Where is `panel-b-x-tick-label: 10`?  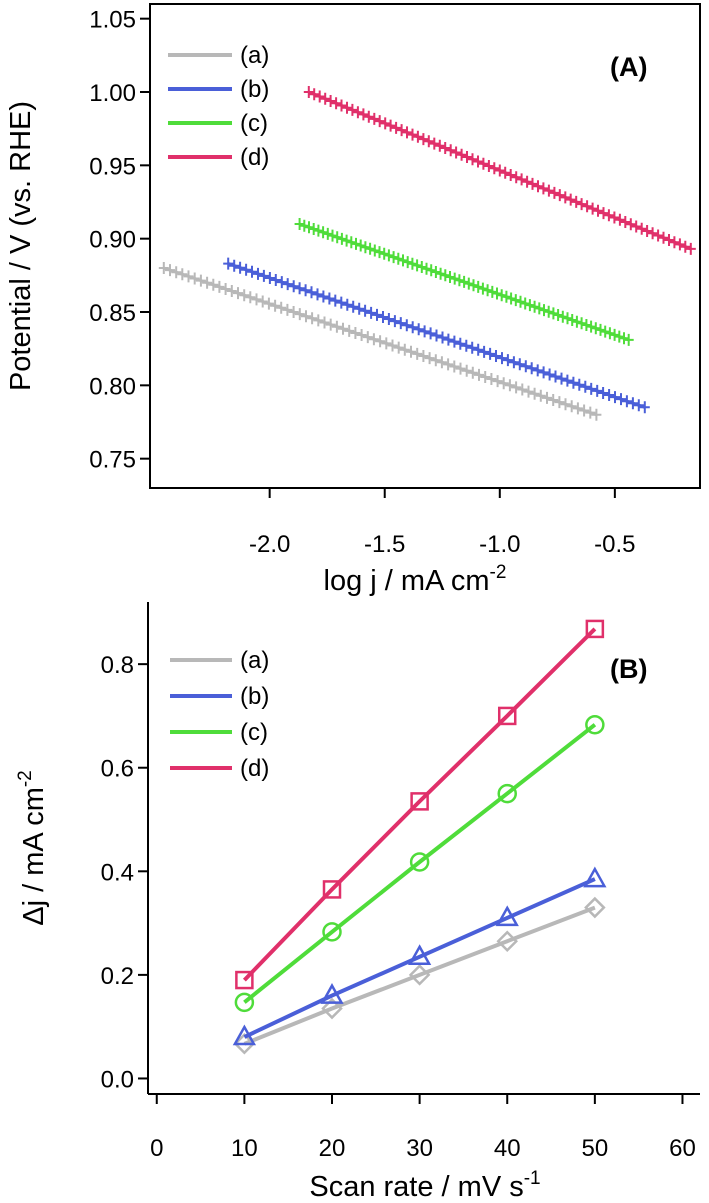
panel-b-x-tick-label: 10 is located at coordinates (244, 1148).